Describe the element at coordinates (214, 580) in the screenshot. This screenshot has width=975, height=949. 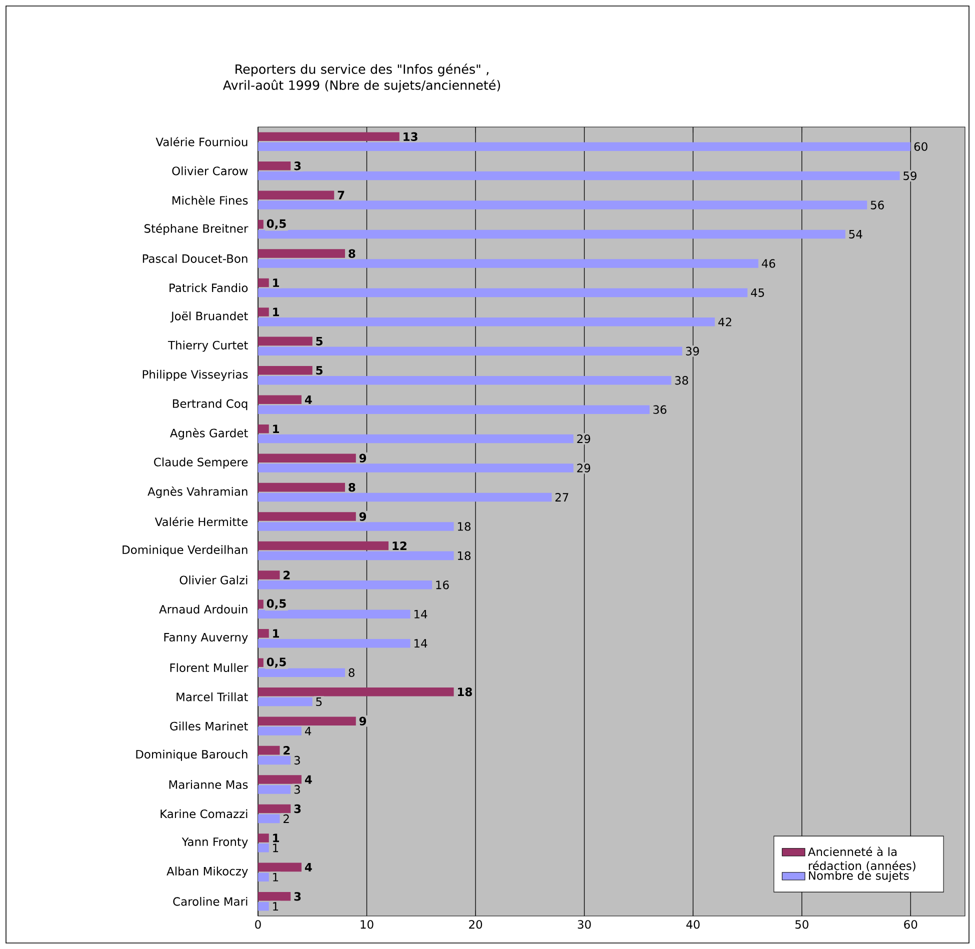
I see `y-tick-label: Olivier Galzi` at that location.